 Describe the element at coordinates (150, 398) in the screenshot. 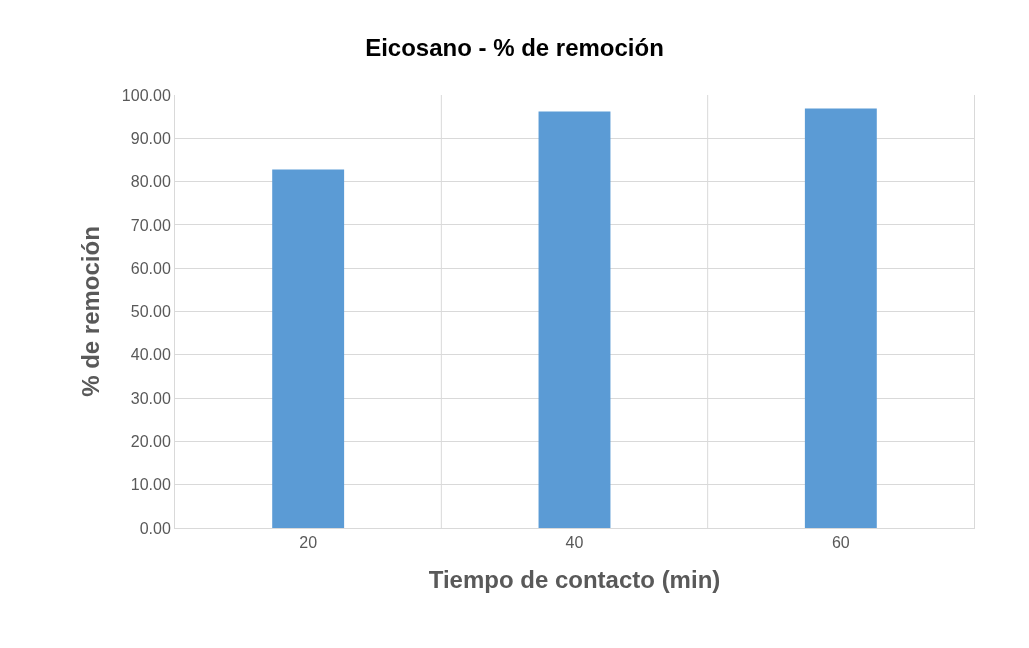

I see `y-tick-label: 30.00` at that location.